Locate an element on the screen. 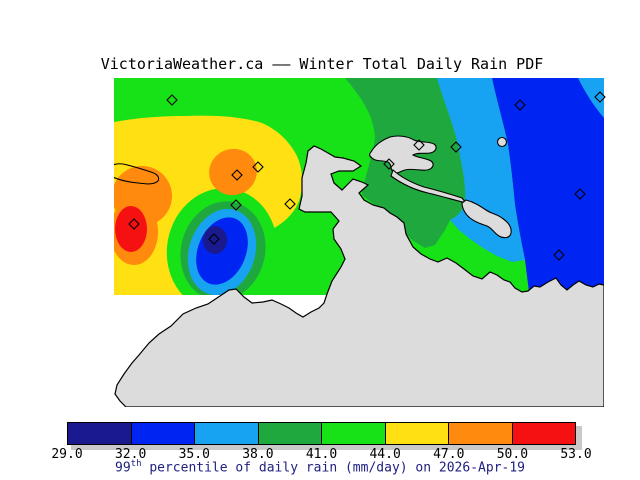  field-navy-core is located at coordinates (215, 240).